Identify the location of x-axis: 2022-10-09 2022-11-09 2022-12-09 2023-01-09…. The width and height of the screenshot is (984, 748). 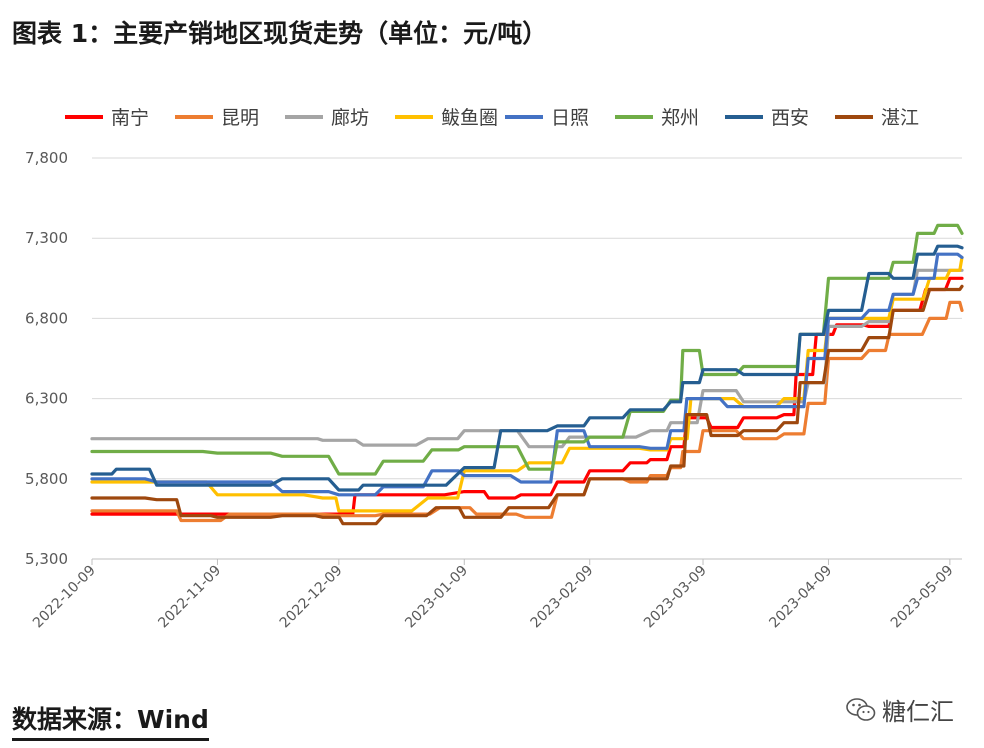
(496, 595).